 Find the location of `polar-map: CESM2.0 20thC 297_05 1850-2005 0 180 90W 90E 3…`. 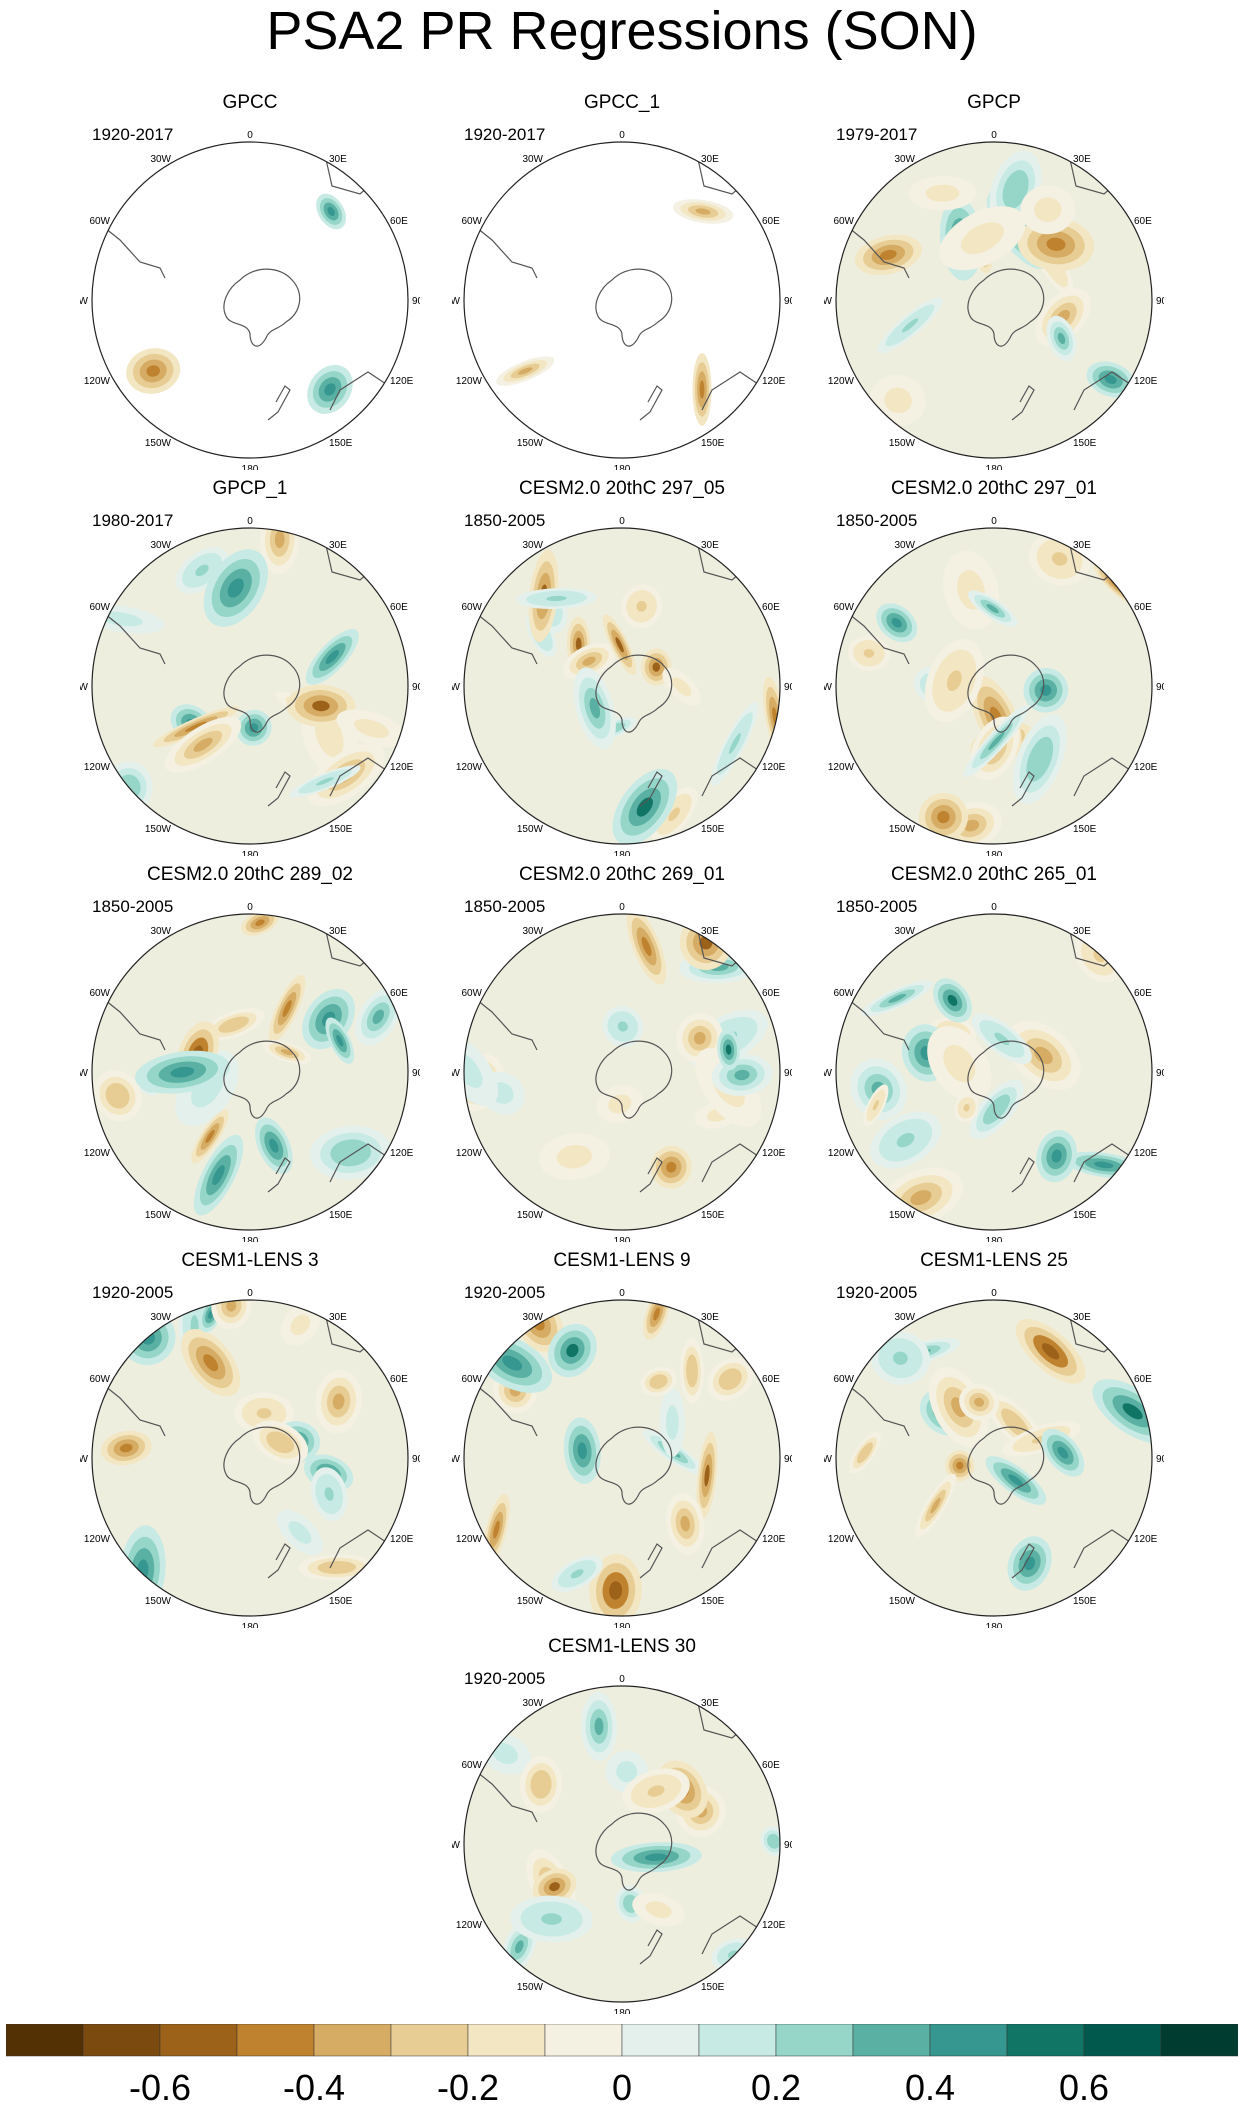

polar-map: CESM2.0 20thC 297_05 1850-2005 0 180 90W 90E 3… is located at coordinates (622, 667).